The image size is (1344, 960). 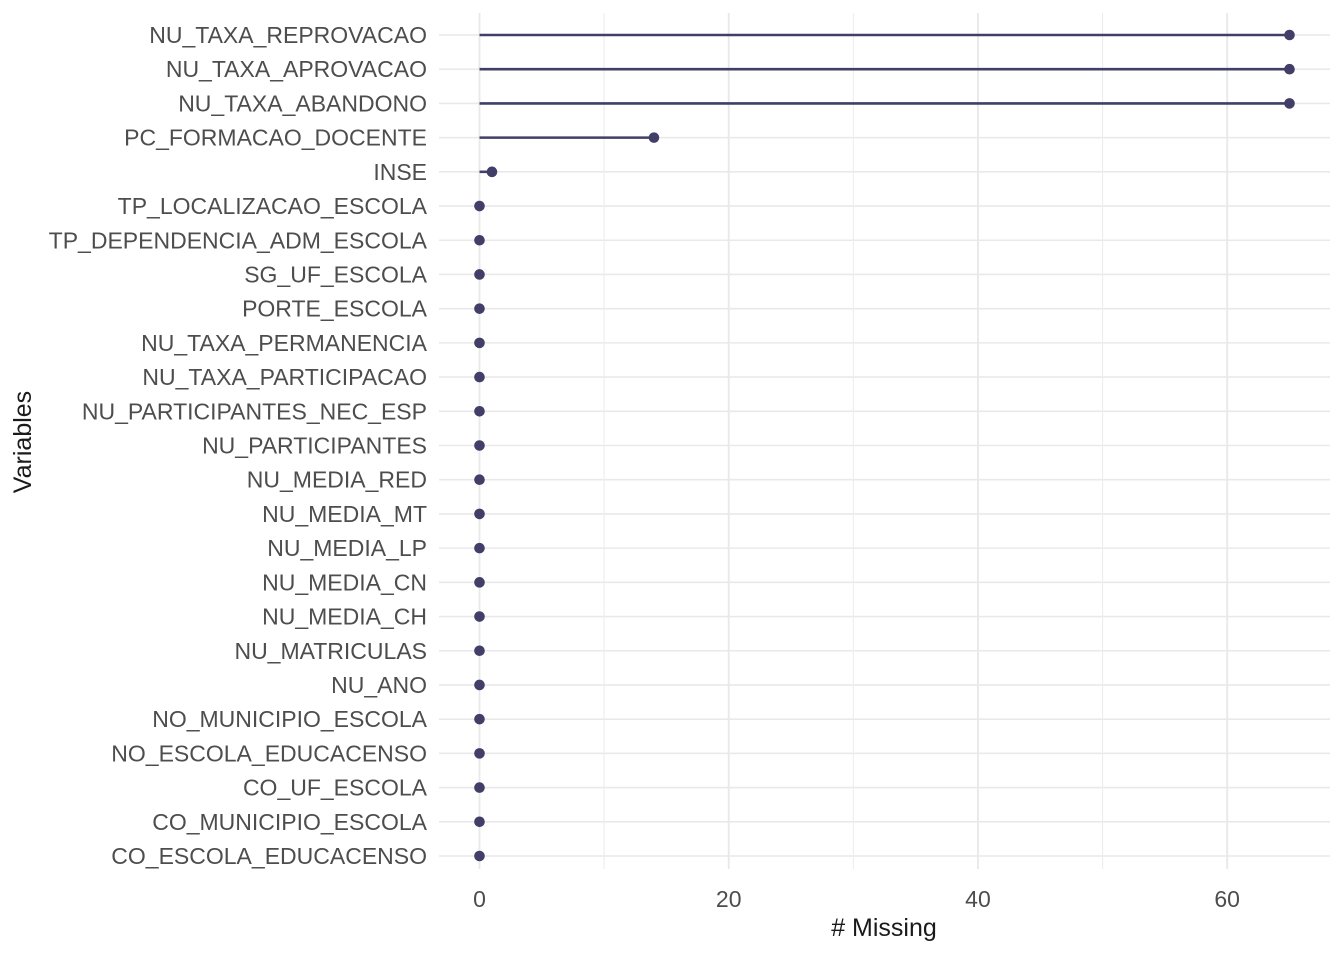 I want to click on y-axis-label: TP_DEPENDENCIA_ADM_ESCOLA, so click(x=238, y=240).